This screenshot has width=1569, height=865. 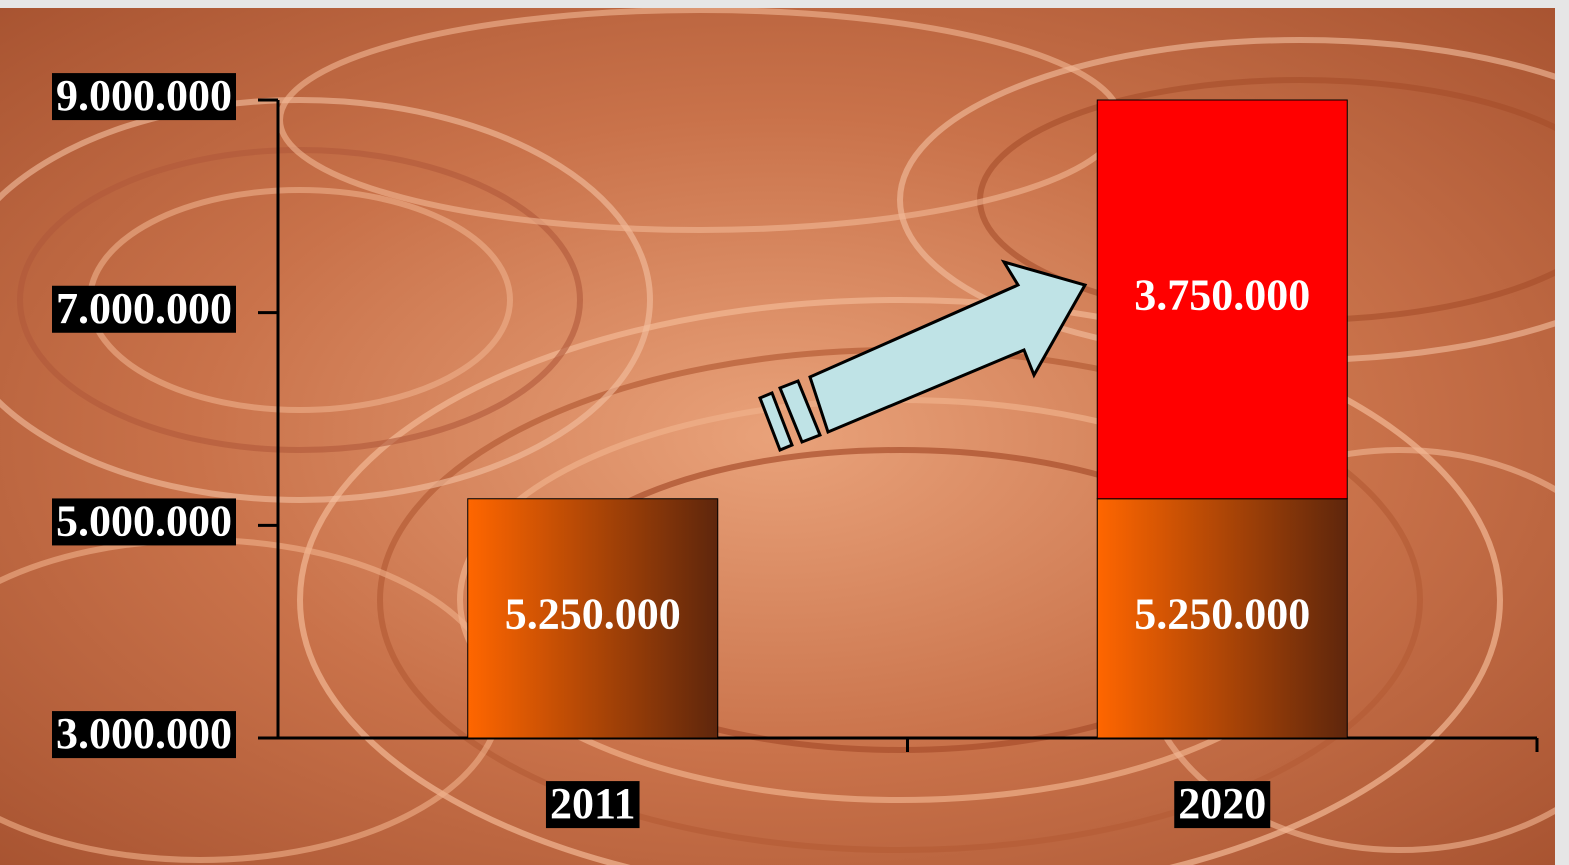 I want to click on y-tick-label: 7.000.000, so click(x=144, y=308).